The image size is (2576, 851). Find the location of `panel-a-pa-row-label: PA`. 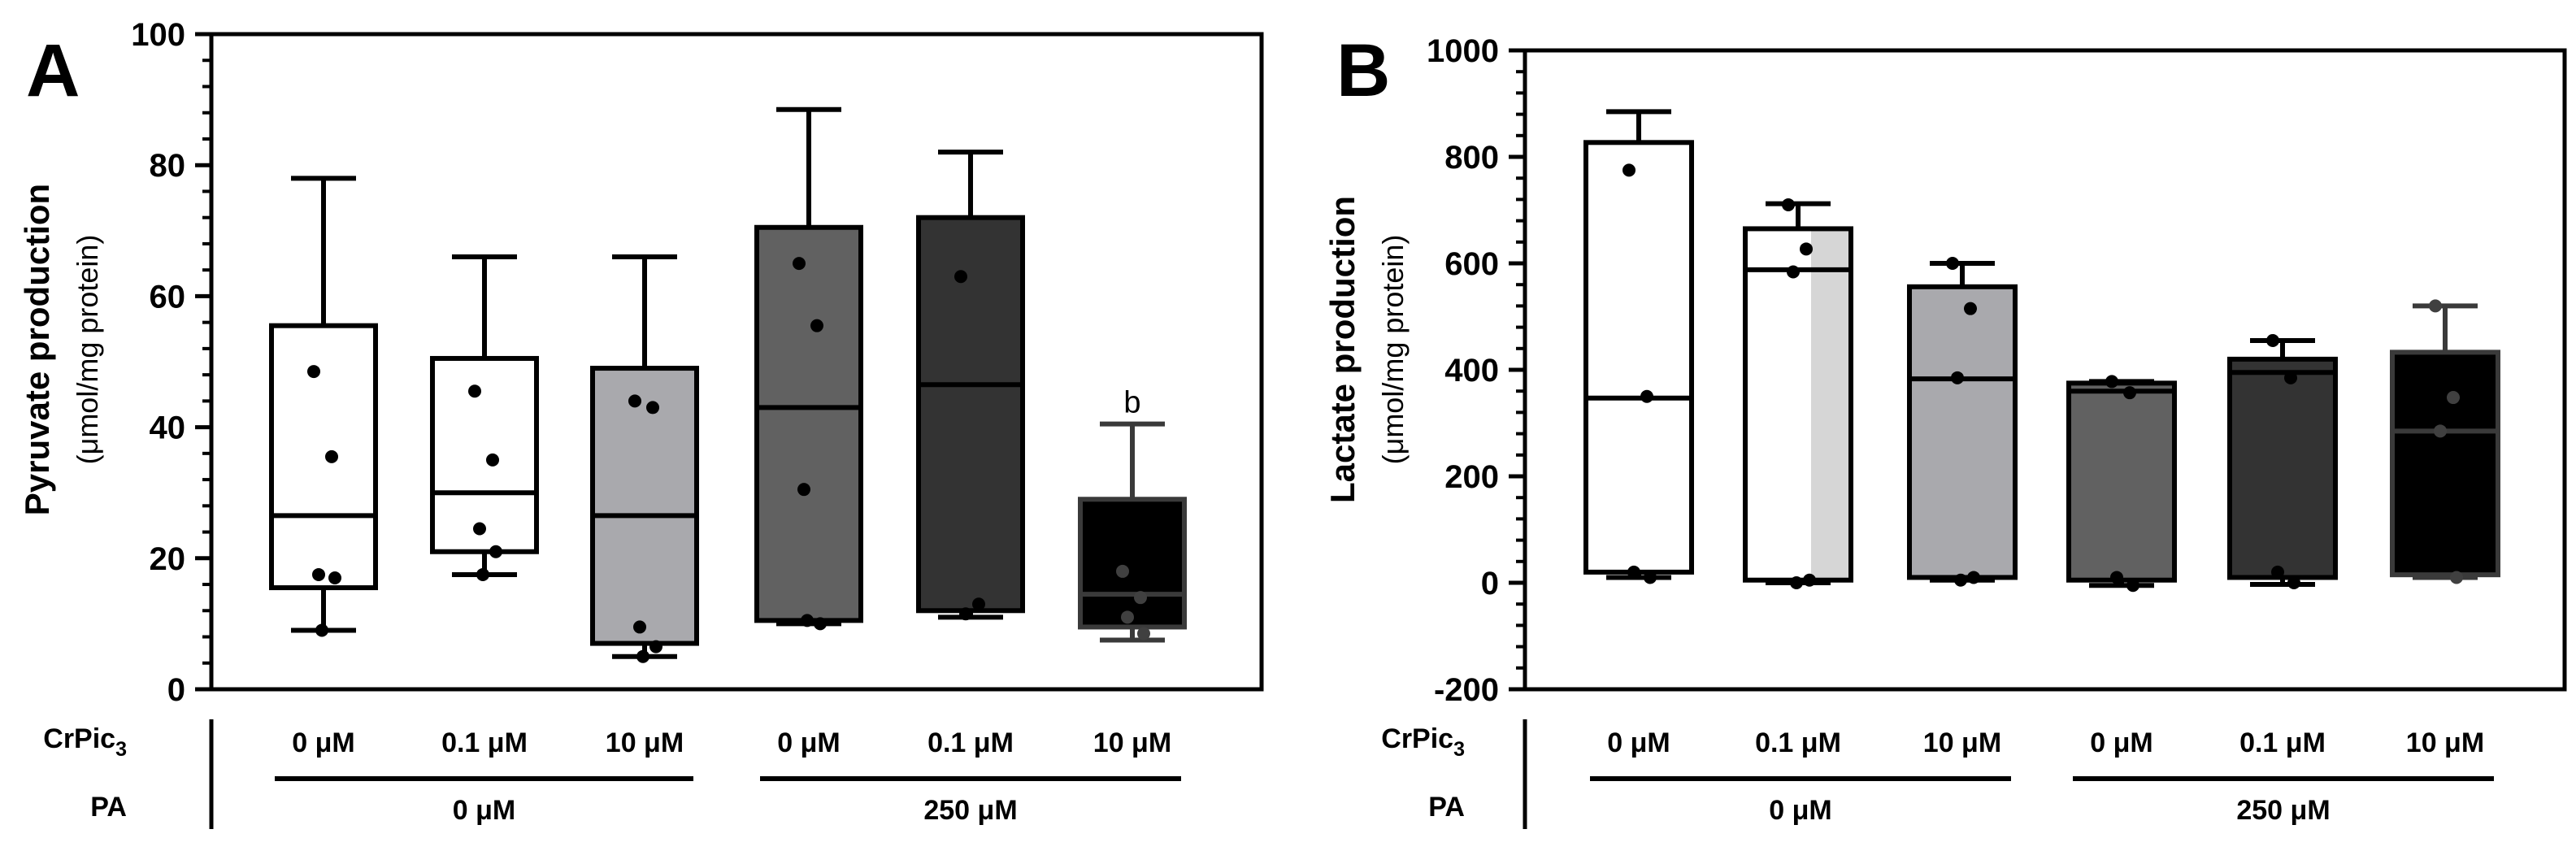

panel-a-pa-row-label: PA is located at coordinates (108, 807).